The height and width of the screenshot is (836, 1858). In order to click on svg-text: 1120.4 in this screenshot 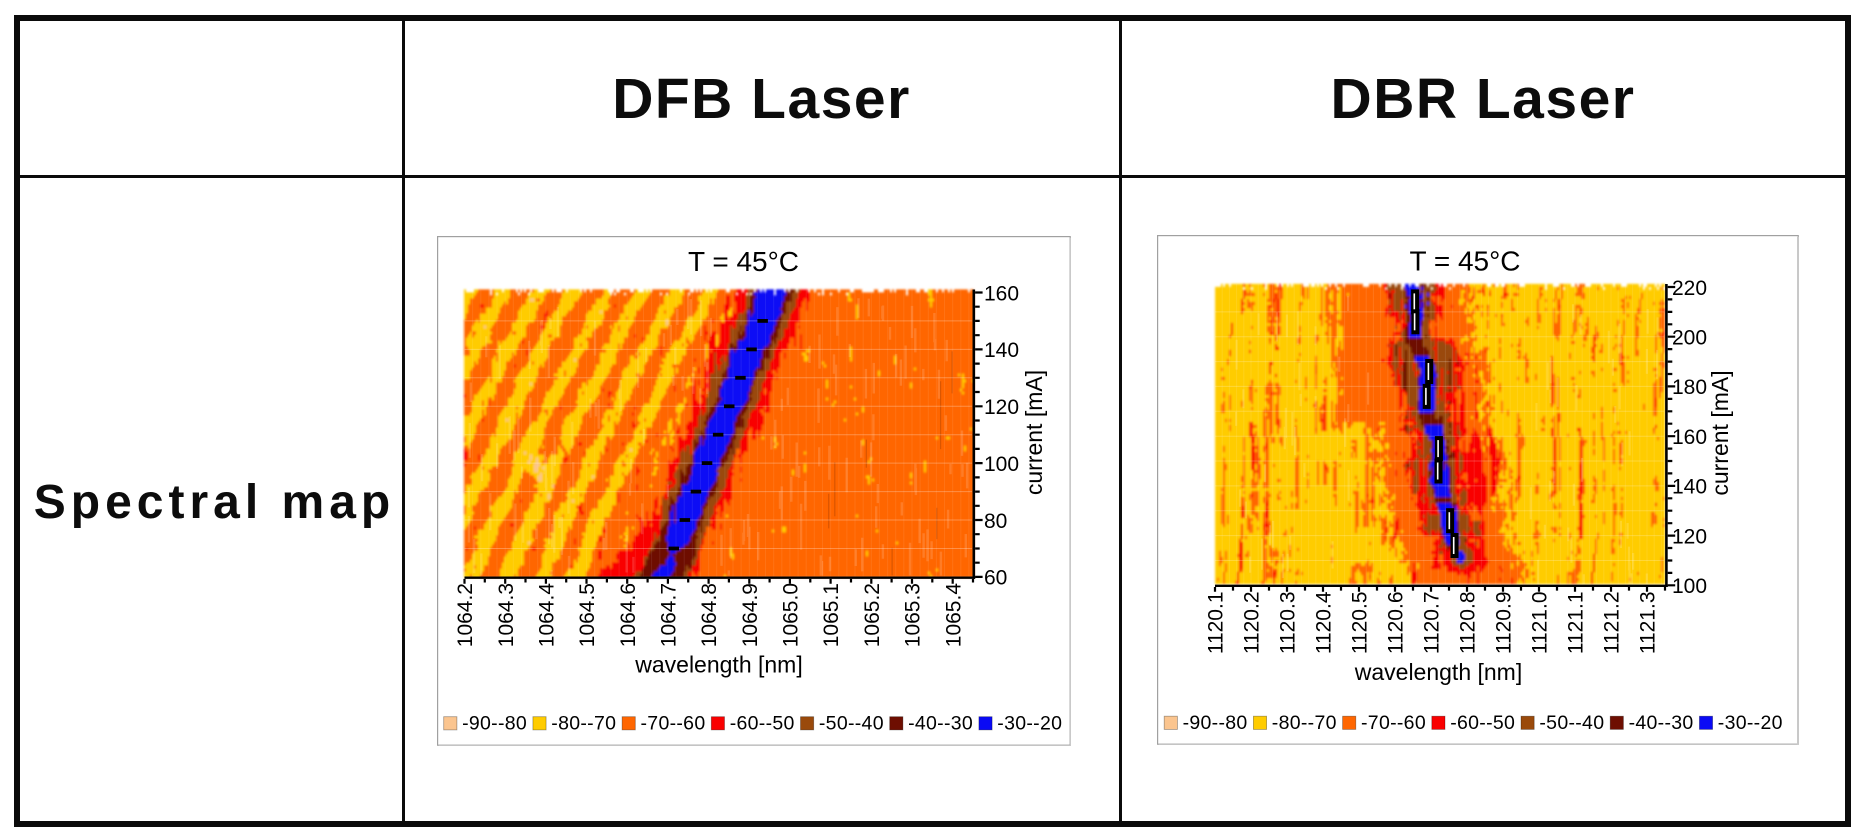, I will do `click(1324, 622)`.